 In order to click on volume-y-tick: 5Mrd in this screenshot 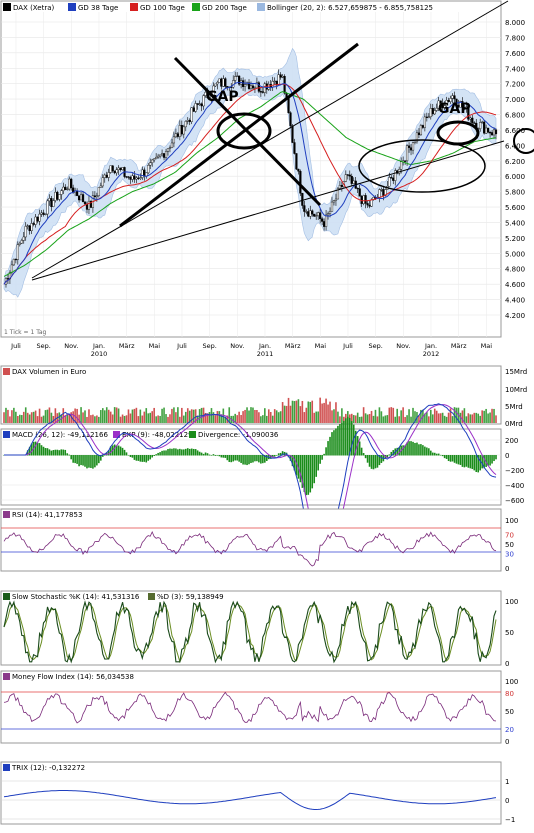, I will do `click(514, 407)`.